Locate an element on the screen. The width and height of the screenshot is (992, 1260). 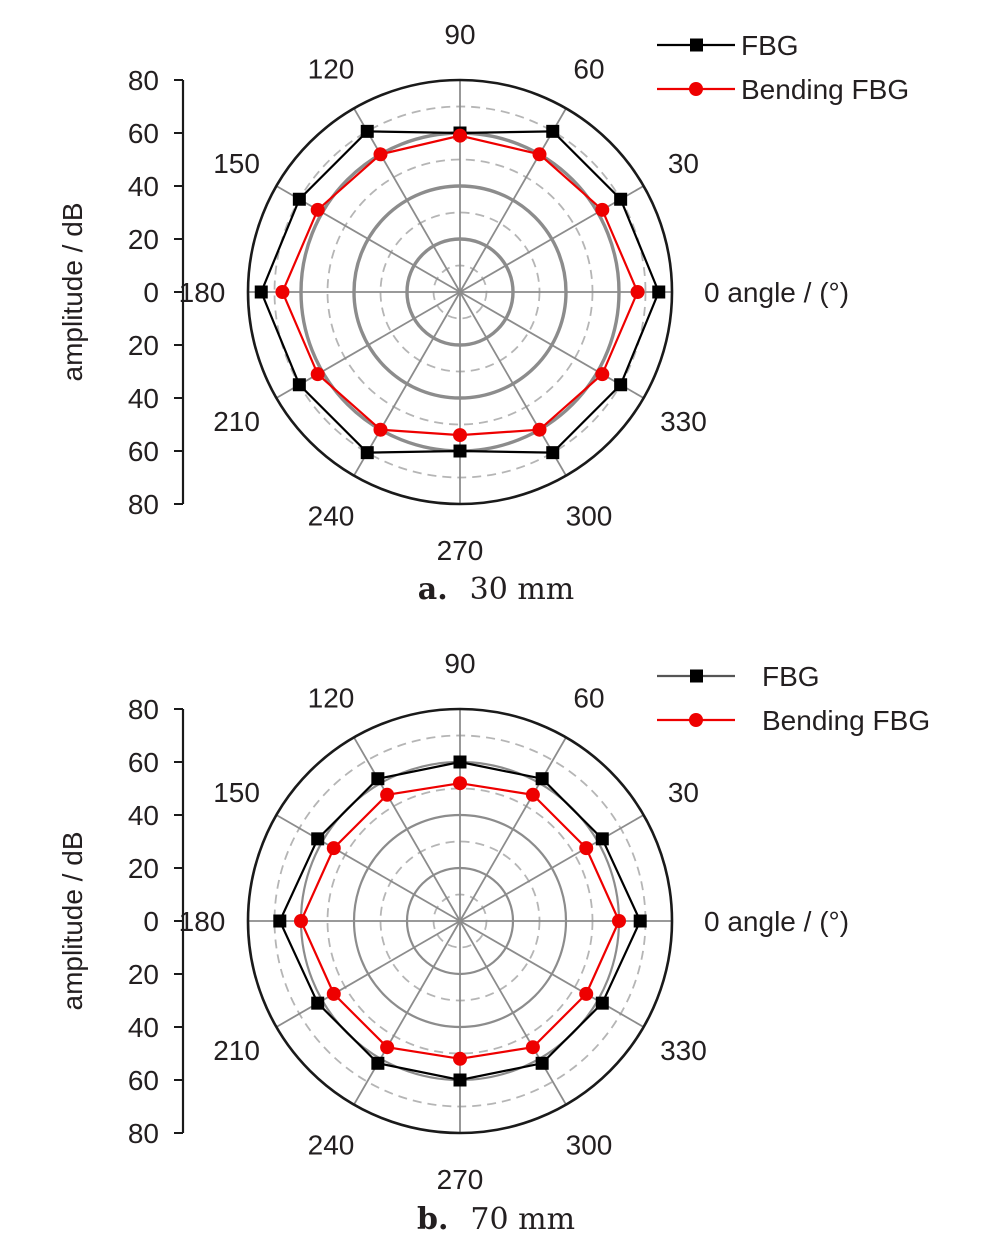
angle-tick-label: 330 is located at coordinates (683, 421).